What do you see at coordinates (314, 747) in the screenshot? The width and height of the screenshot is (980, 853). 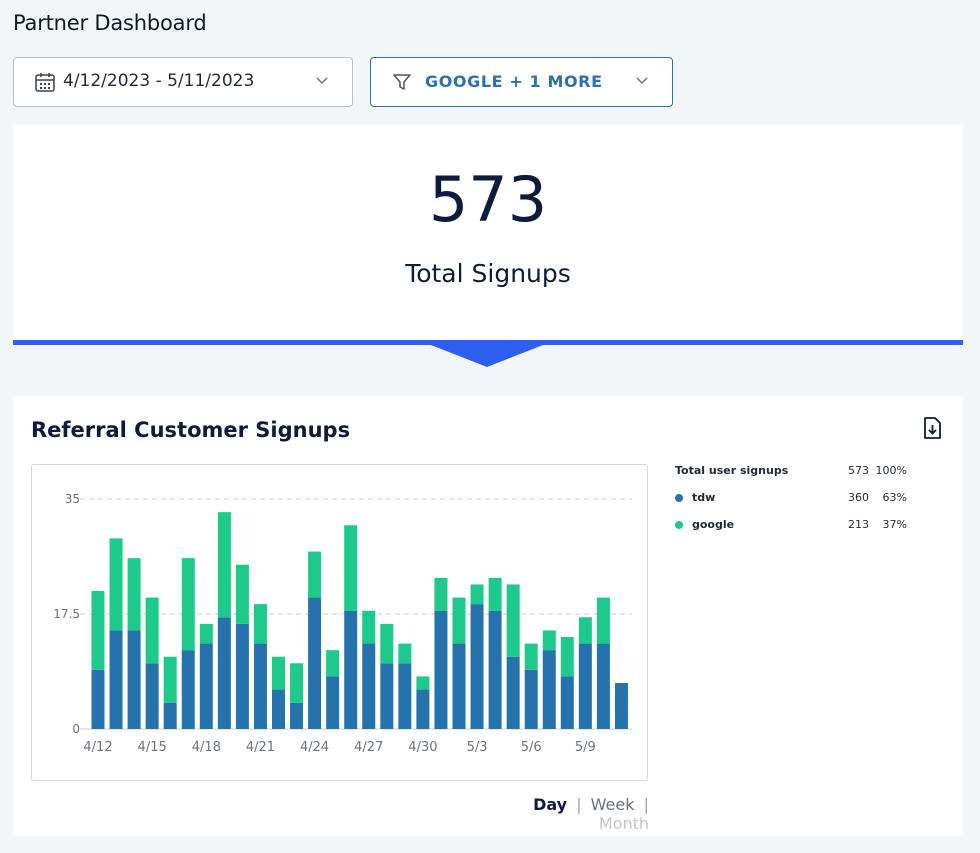 I see `x-tick-label: 4/24` at bounding box center [314, 747].